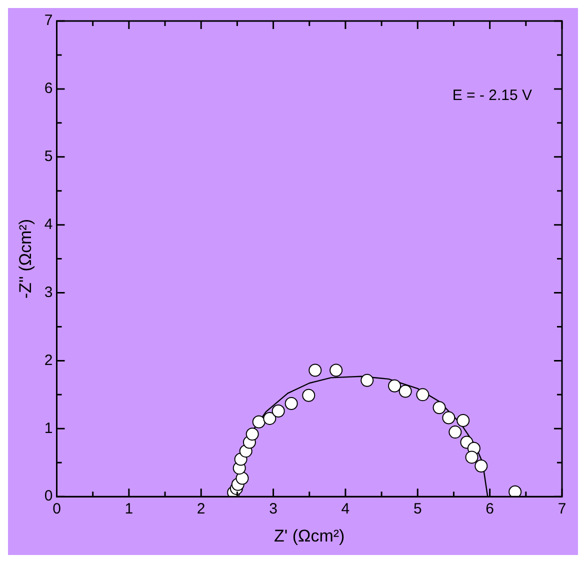 The width and height of the screenshot is (586, 563). Describe the element at coordinates (273, 509) in the screenshot. I see `x-tick-label: 3` at that location.